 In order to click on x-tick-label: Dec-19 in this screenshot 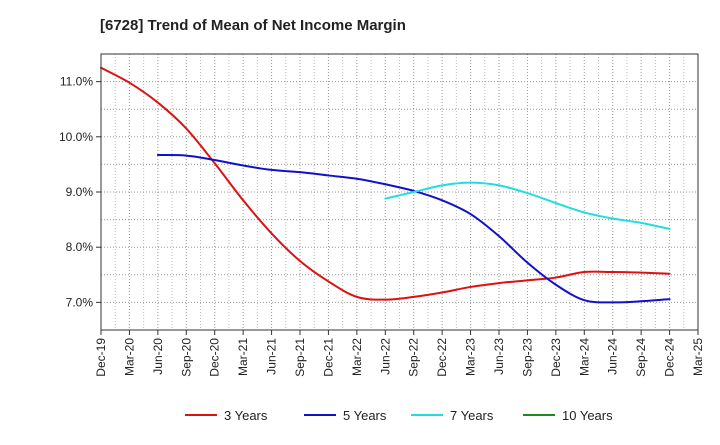, I will do `click(101, 357)`.